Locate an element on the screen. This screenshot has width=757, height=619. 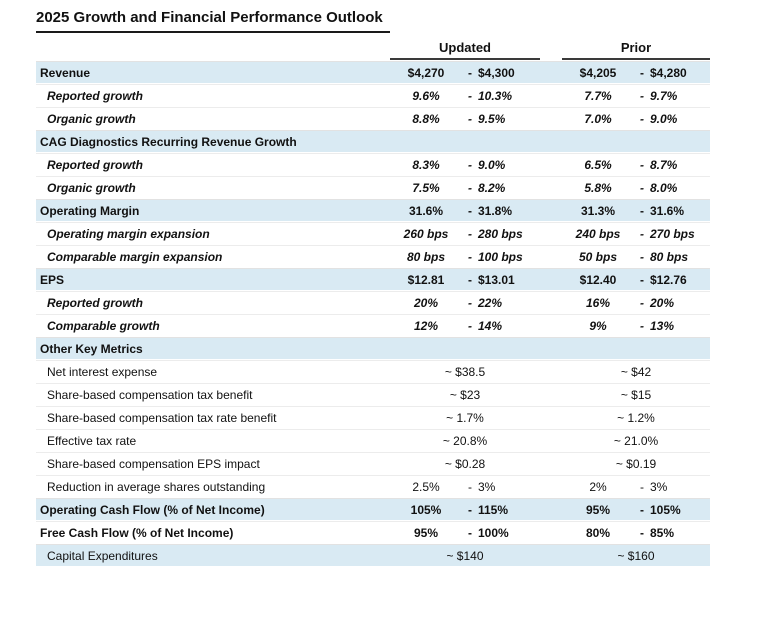
updated-cell: ~ 1.7% is located at coordinates (465, 418).